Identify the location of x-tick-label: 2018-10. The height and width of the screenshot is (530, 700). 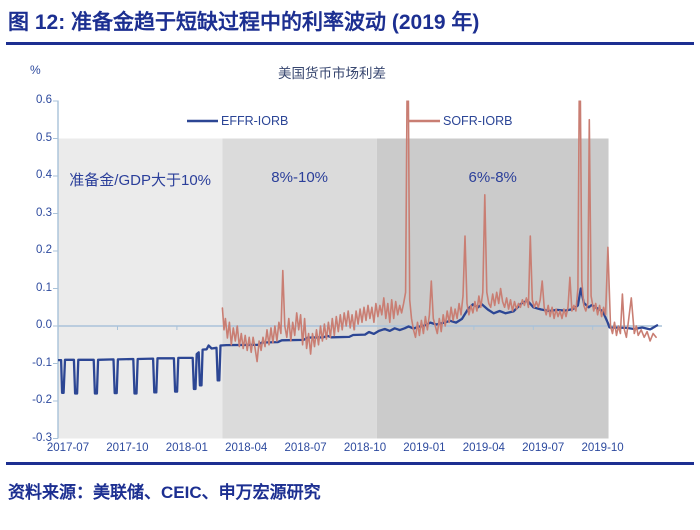
(365, 448).